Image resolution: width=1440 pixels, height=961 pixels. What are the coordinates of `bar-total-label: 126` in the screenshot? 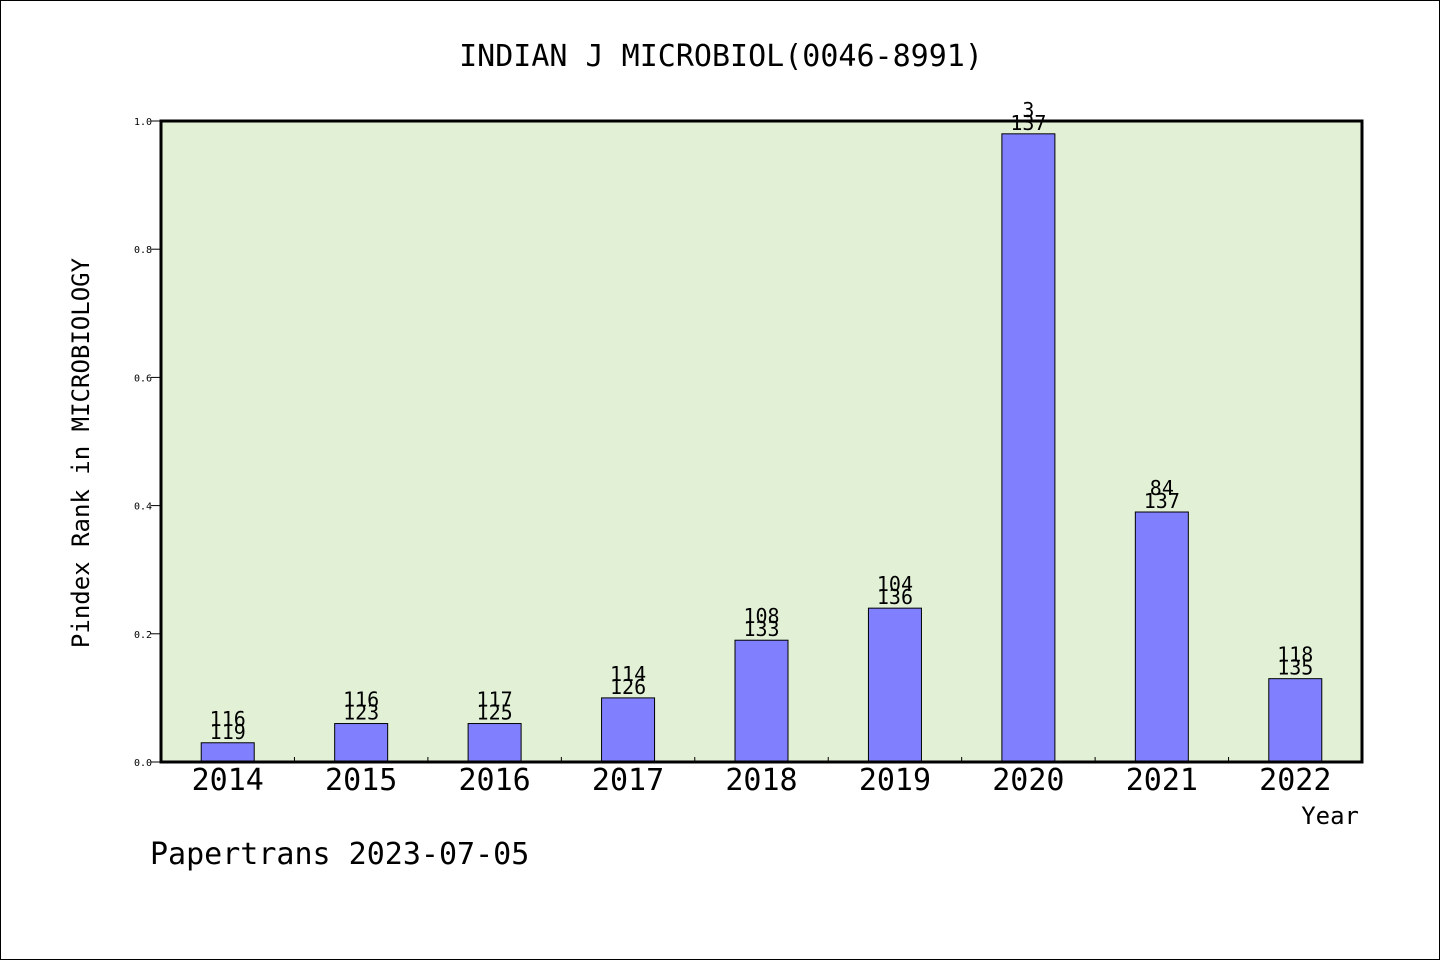 It's located at (628, 687).